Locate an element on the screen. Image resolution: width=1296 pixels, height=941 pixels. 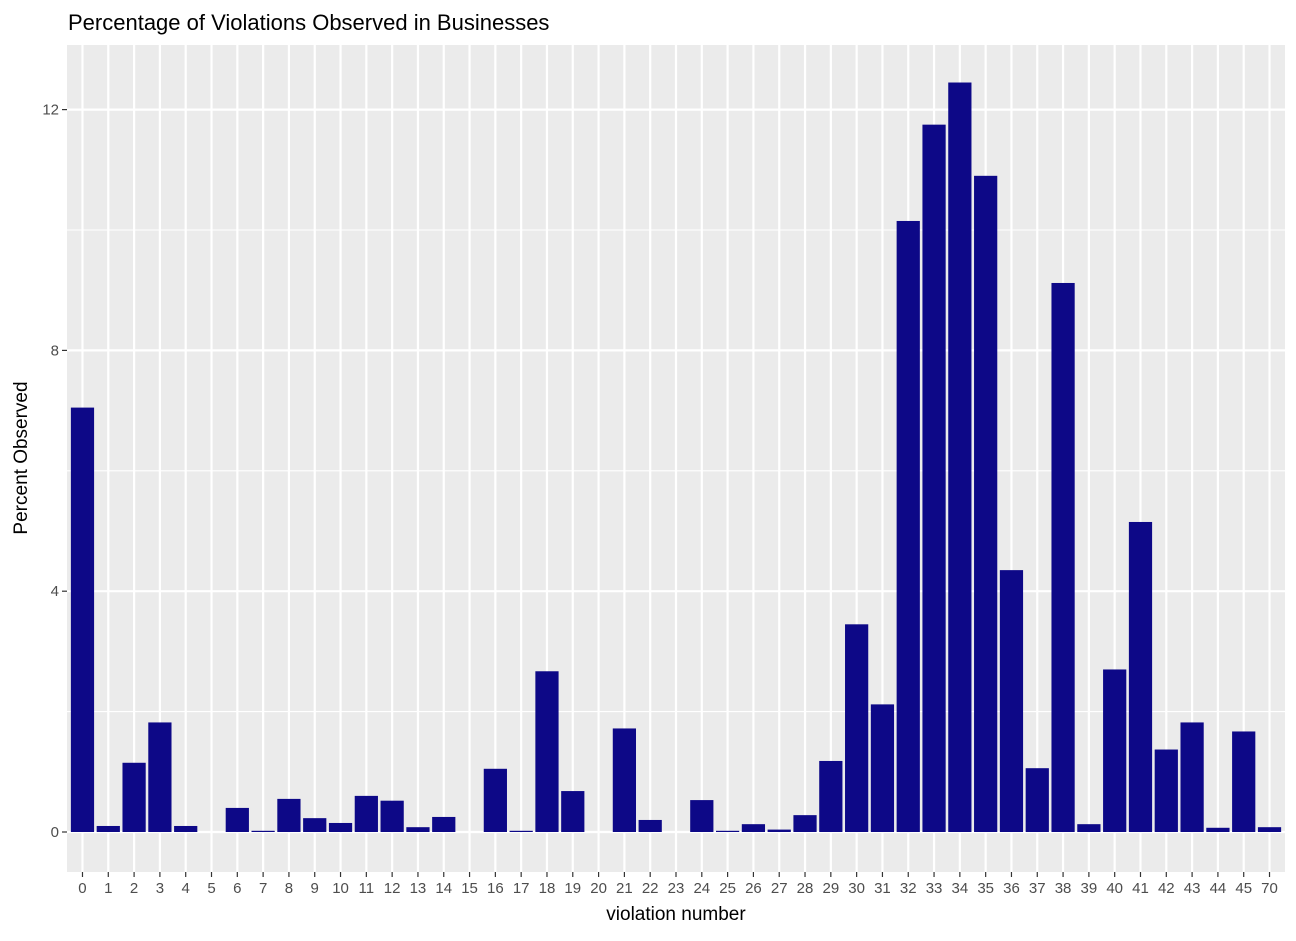
x-tick-label: 6 is located at coordinates (237, 888).